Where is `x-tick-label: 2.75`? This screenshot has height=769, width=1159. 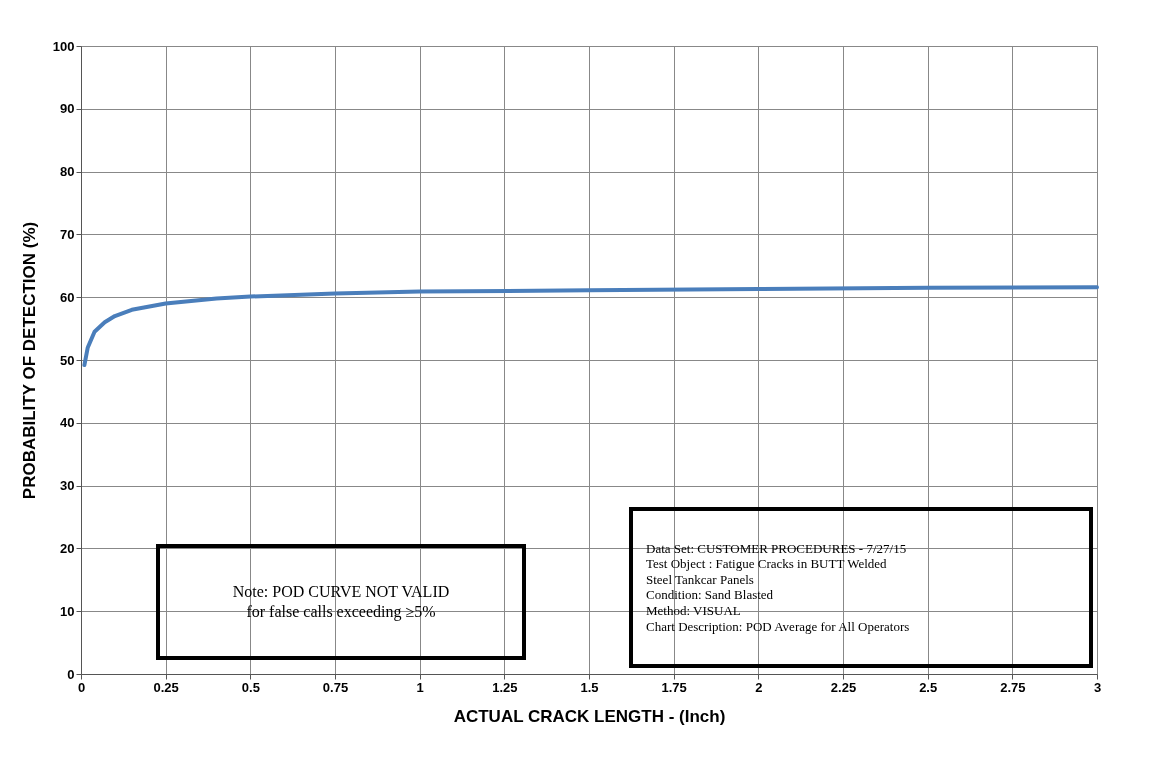 x-tick-label: 2.75 is located at coordinates (1013, 687).